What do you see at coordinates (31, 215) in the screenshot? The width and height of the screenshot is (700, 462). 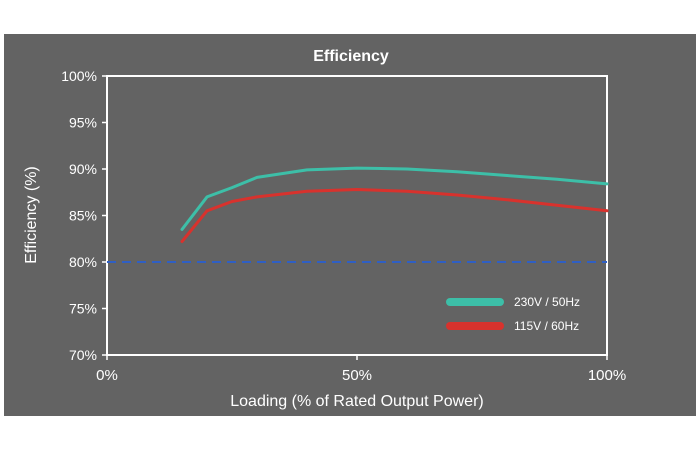 I see `y-axis-label: Efficiency (%)` at bounding box center [31, 215].